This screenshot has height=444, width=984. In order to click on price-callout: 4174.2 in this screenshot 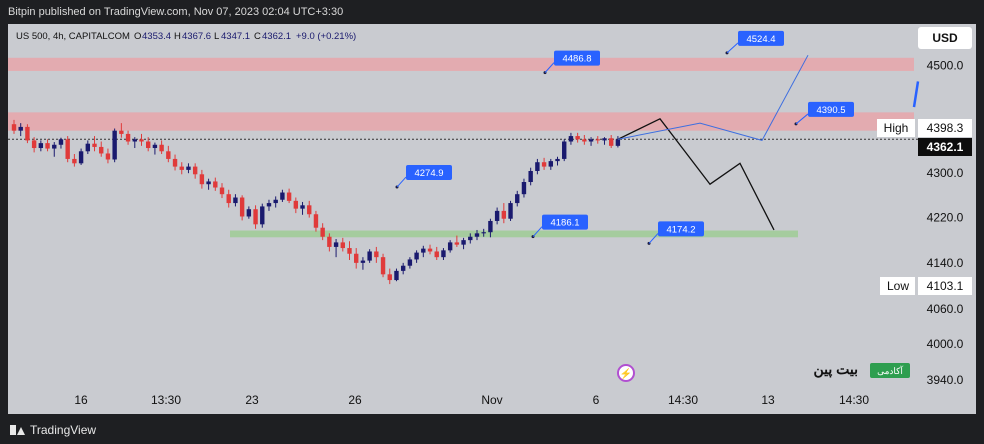, I will do `click(676, 233)`.